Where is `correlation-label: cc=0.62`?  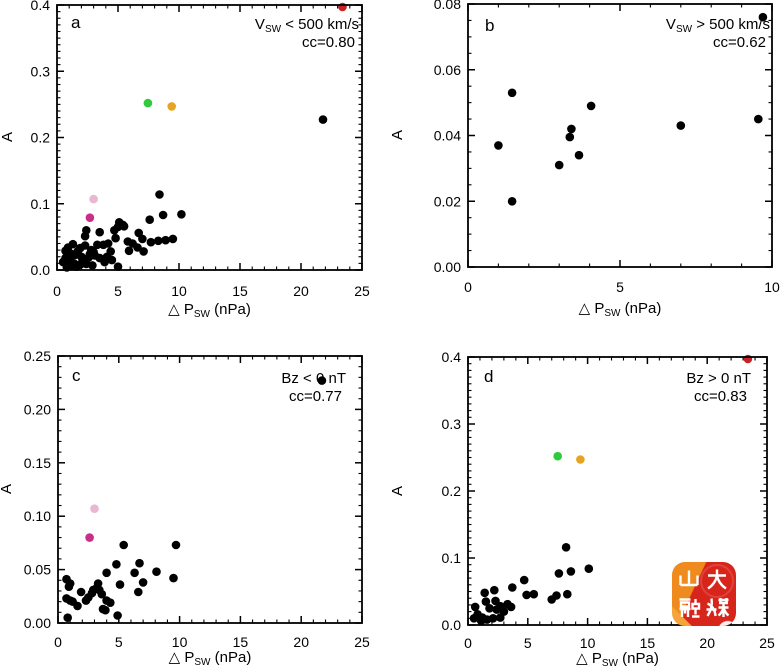
correlation-label: cc=0.62 is located at coordinates (739, 42).